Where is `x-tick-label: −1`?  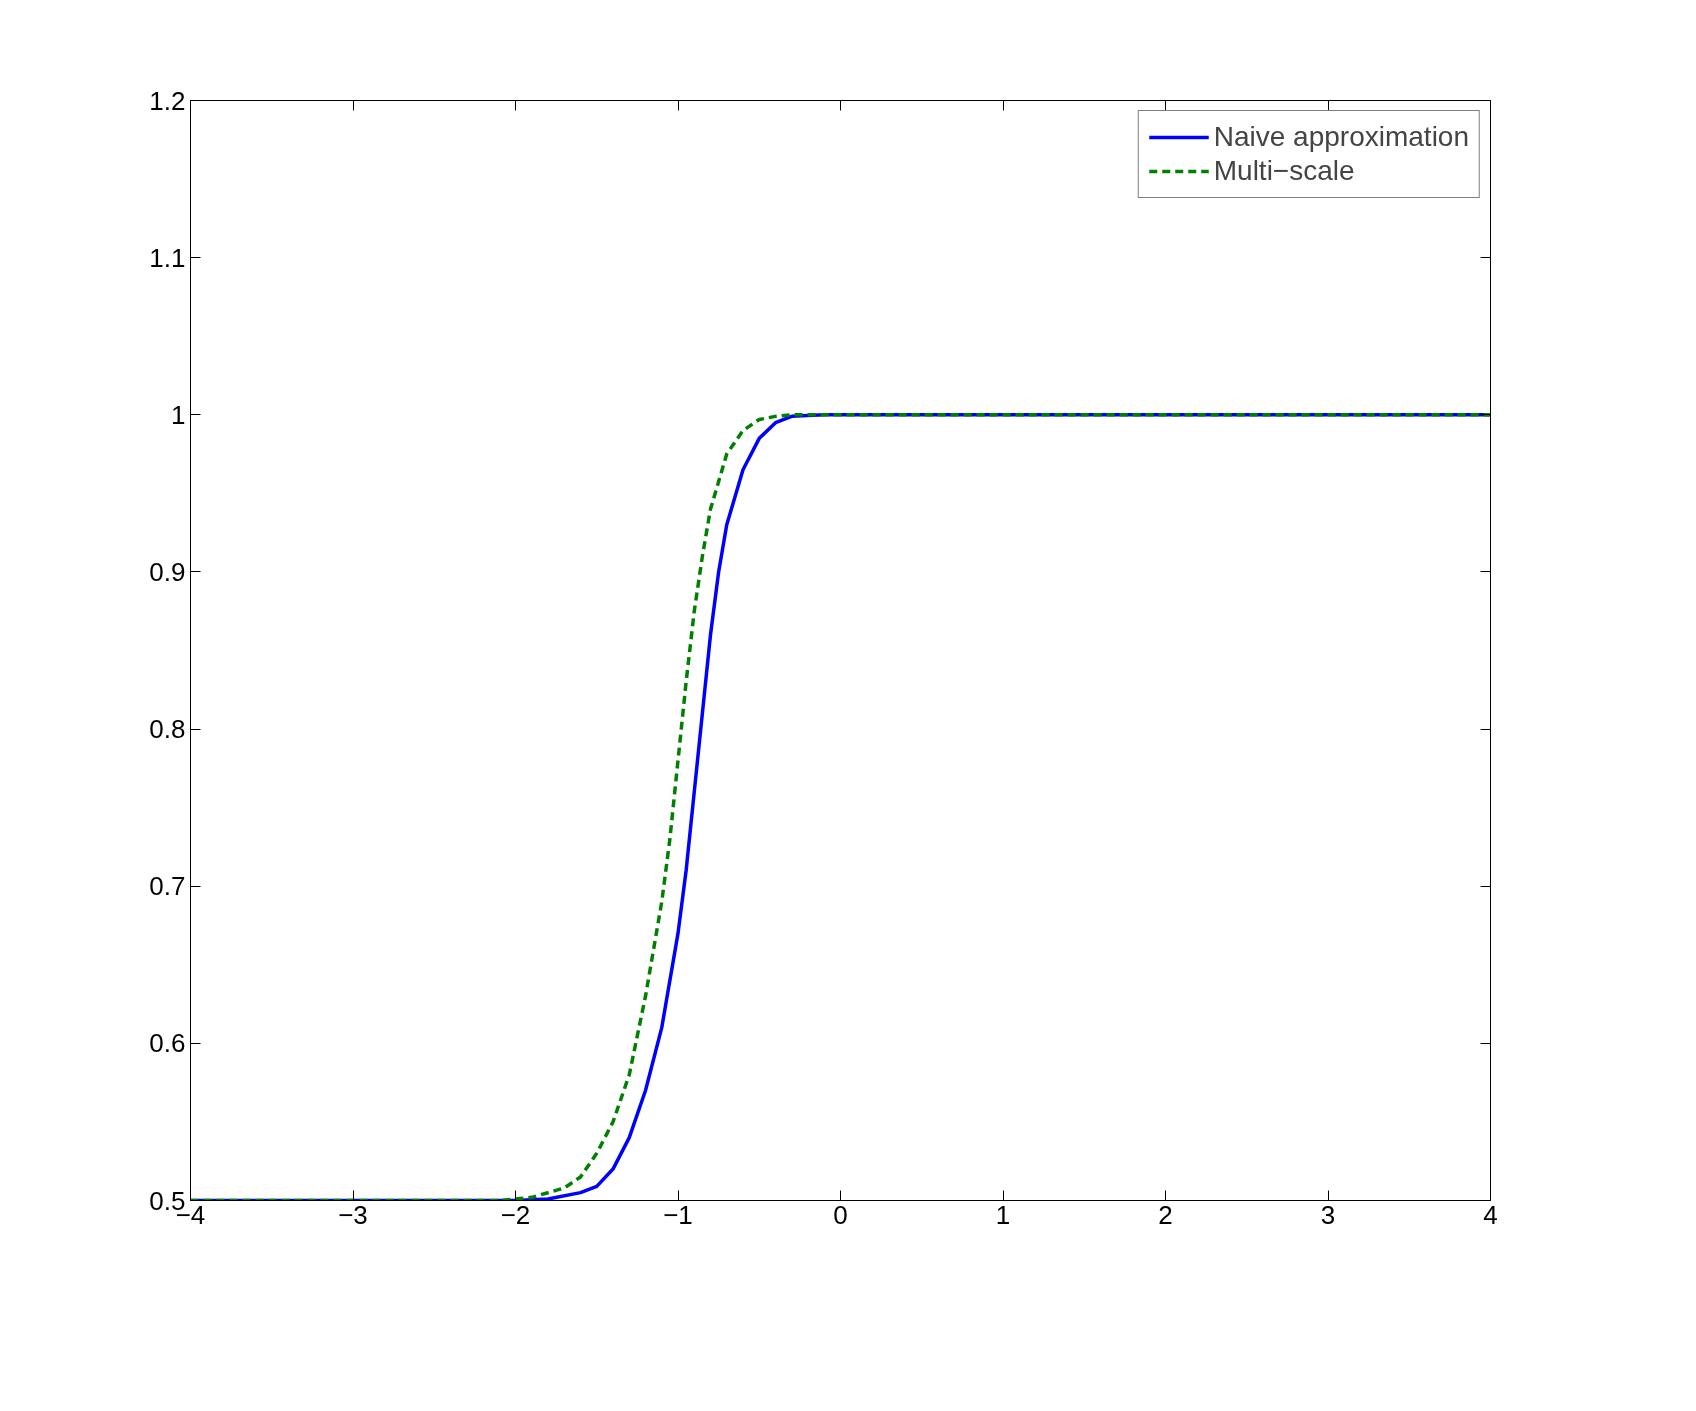 x-tick-label: −1 is located at coordinates (678, 1214).